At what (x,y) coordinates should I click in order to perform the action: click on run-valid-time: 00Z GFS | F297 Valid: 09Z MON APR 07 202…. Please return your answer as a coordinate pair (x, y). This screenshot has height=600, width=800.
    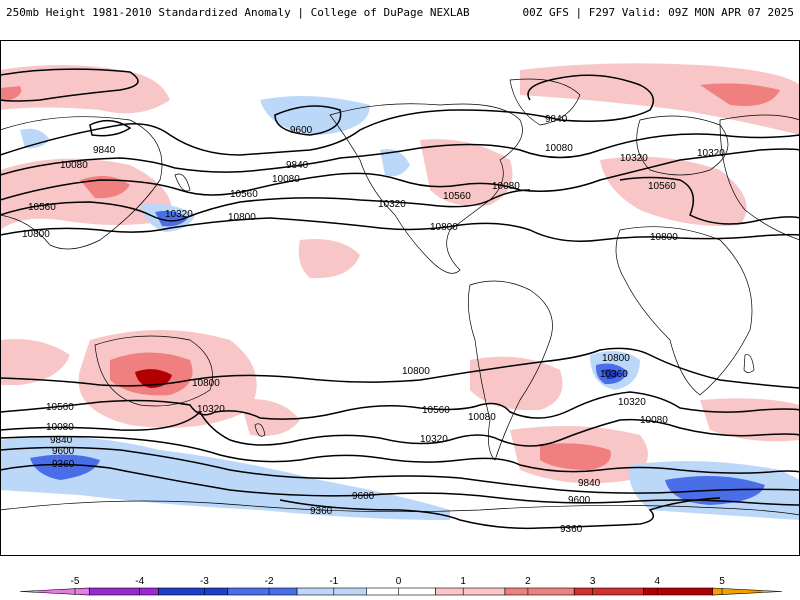
    Looking at the image, I should click on (658, 12).